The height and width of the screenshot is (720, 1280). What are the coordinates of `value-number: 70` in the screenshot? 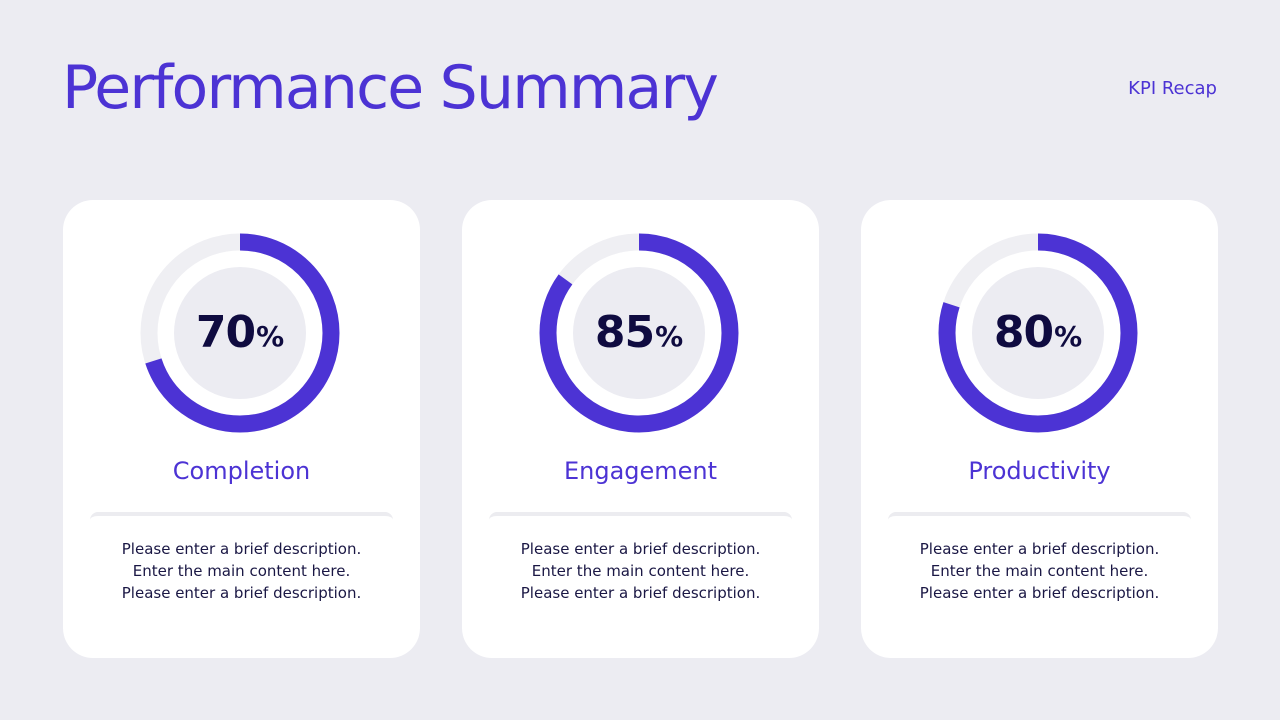 It's located at (225, 332).